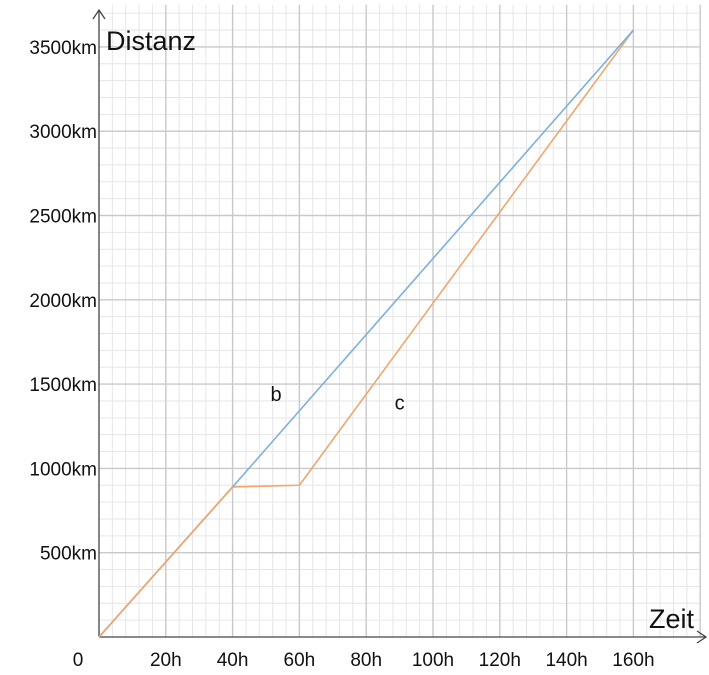  Describe the element at coordinates (151, 41) in the screenshot. I see `y-axis-title: Distanz` at that location.